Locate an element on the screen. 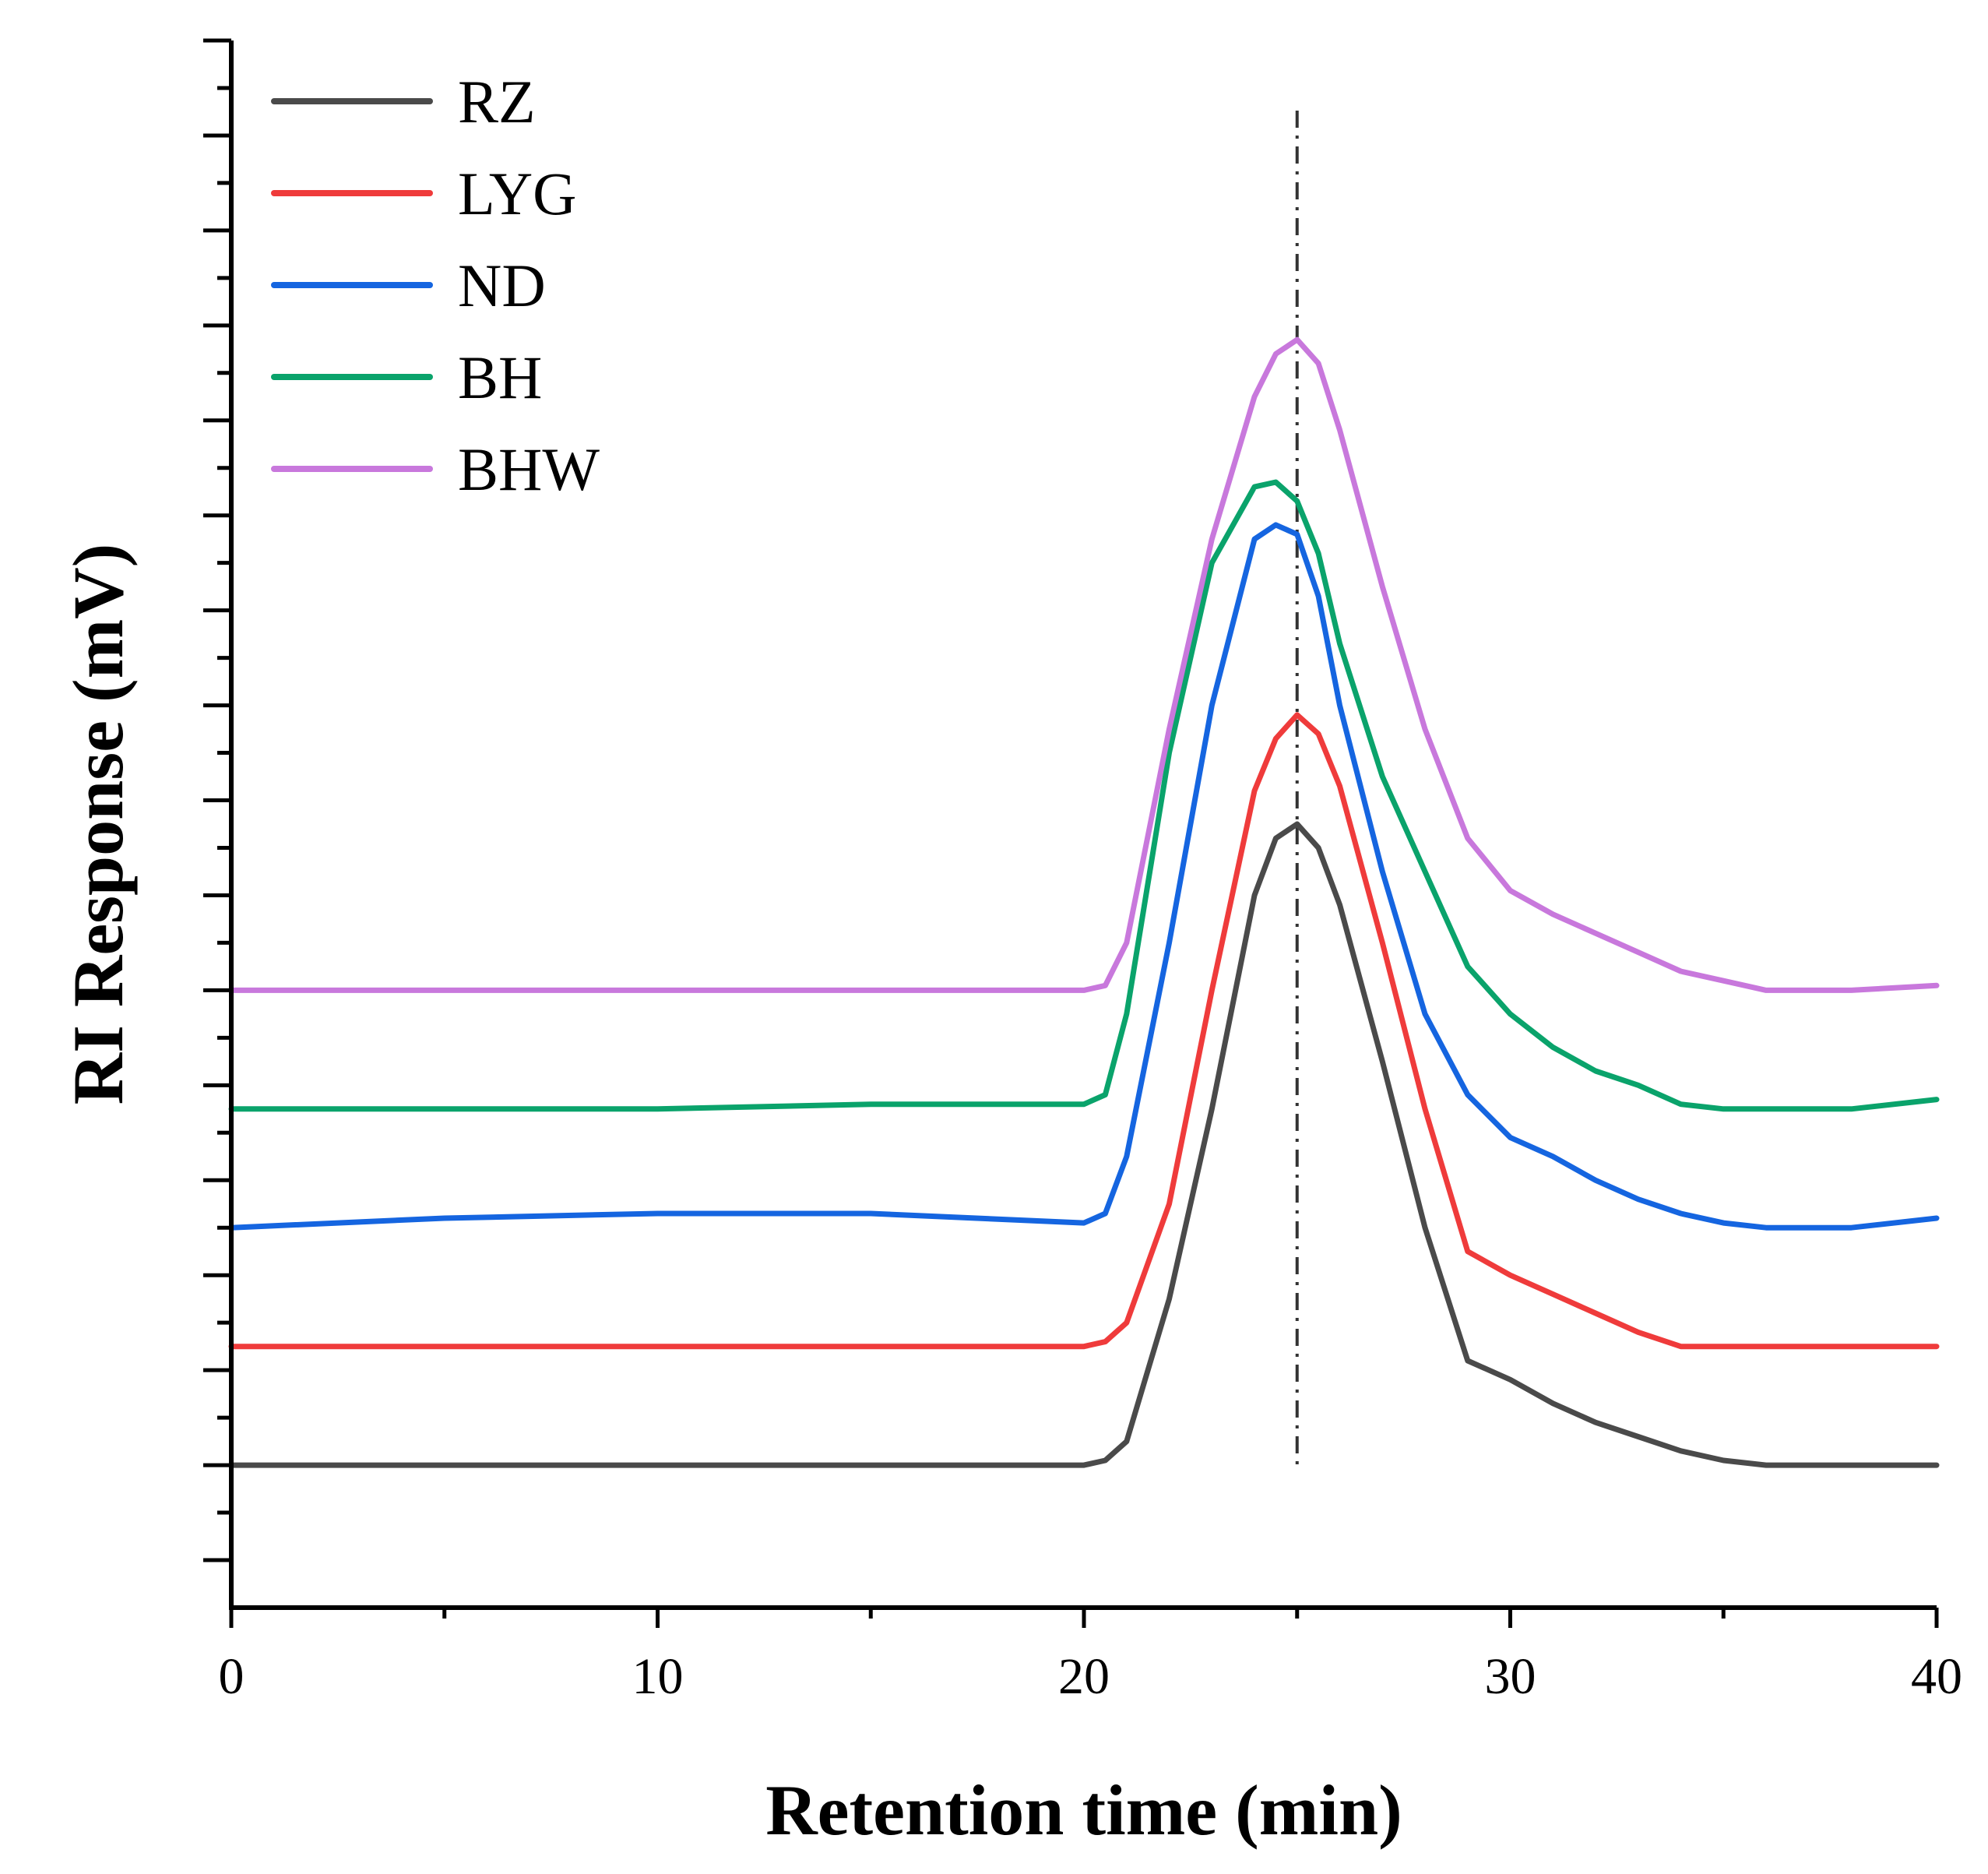 This screenshot has height=1874, width=1988. x-tick-label: 30 is located at coordinates (1510, 1676).